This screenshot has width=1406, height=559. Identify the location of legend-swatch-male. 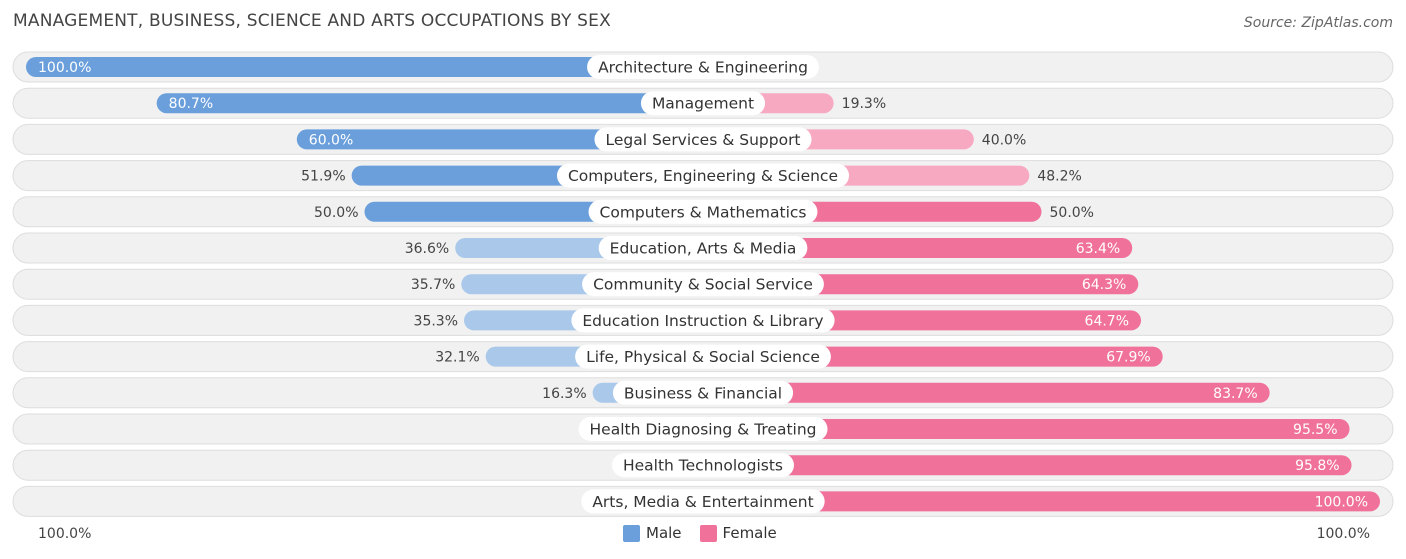
(631, 533).